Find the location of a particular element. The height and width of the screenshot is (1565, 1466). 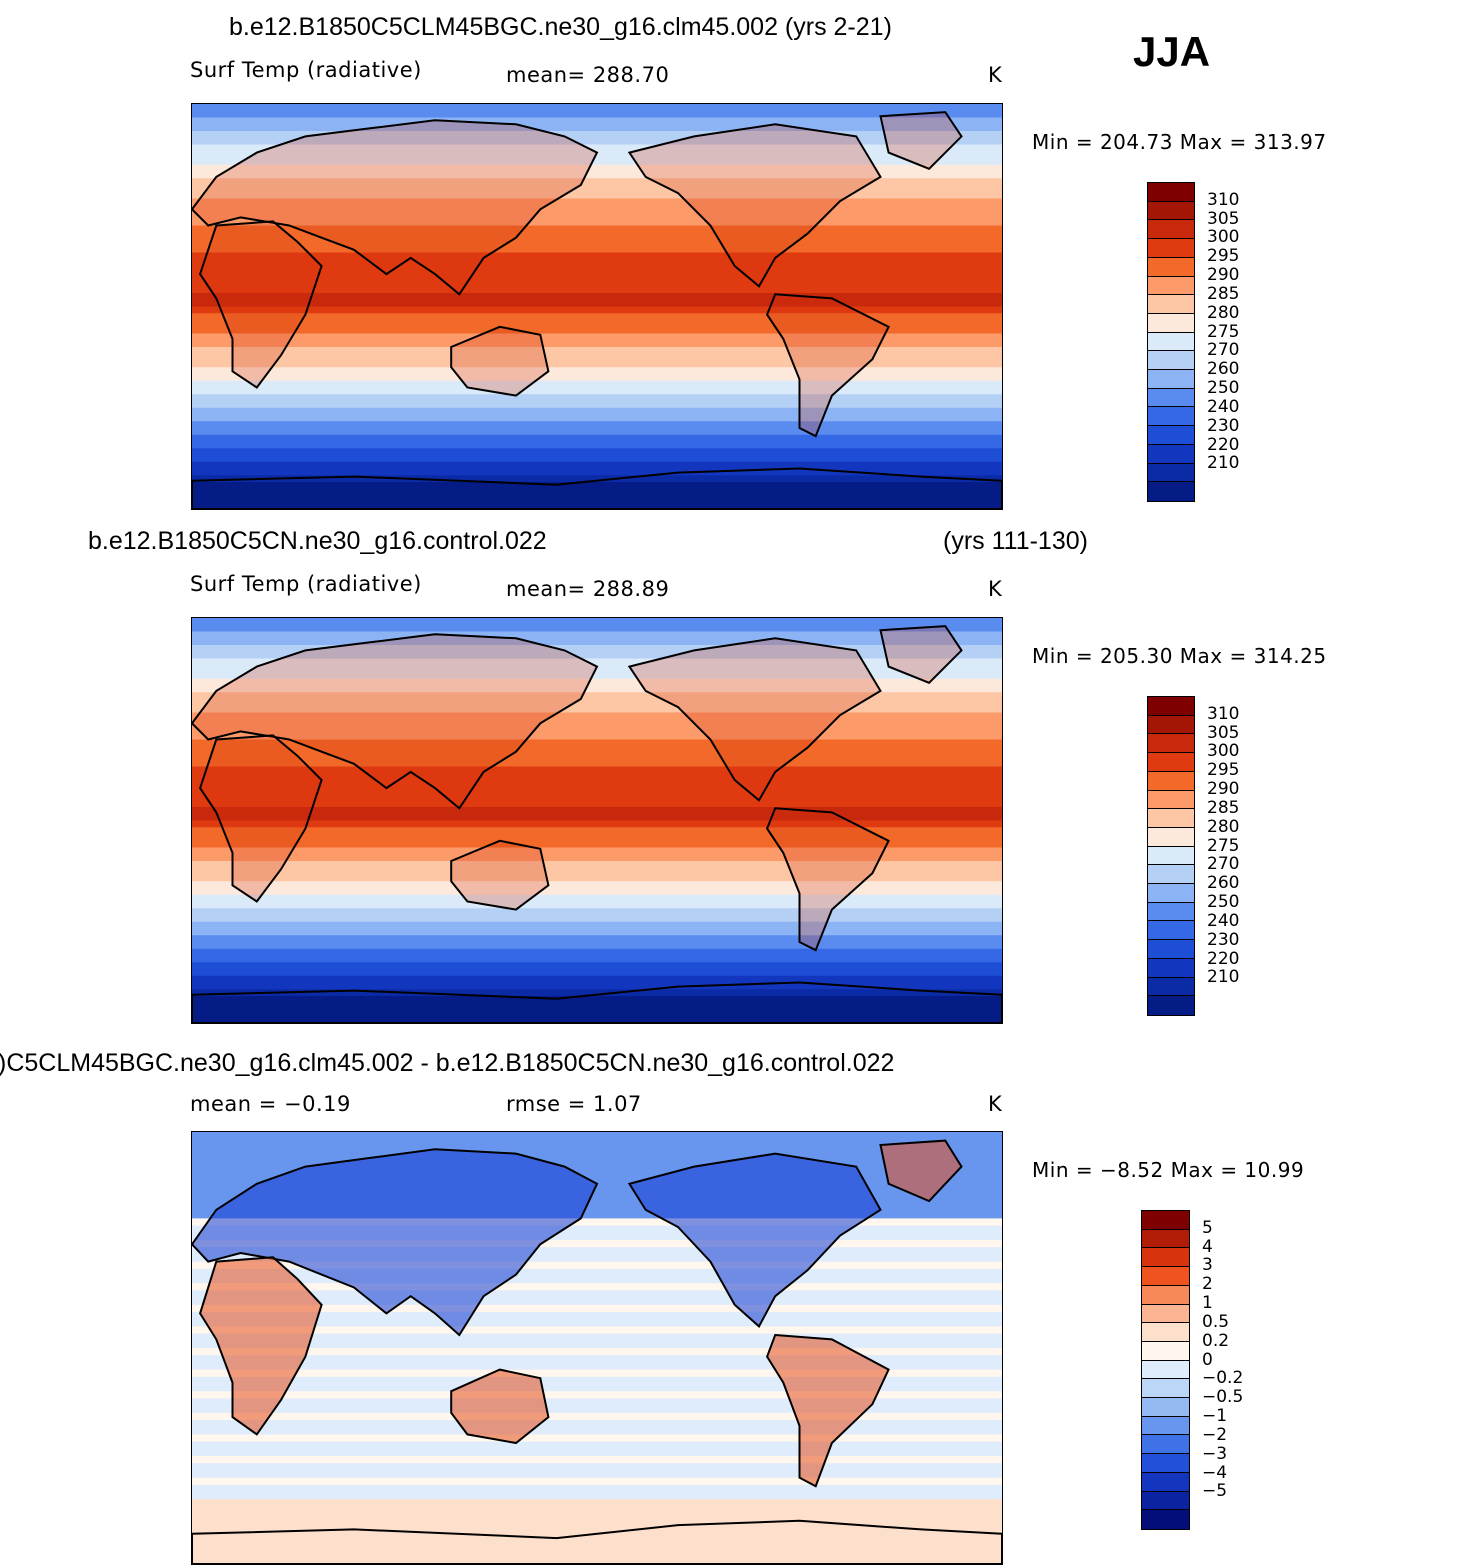

colorbar-tick-label: 275 is located at coordinates (1223, 845).